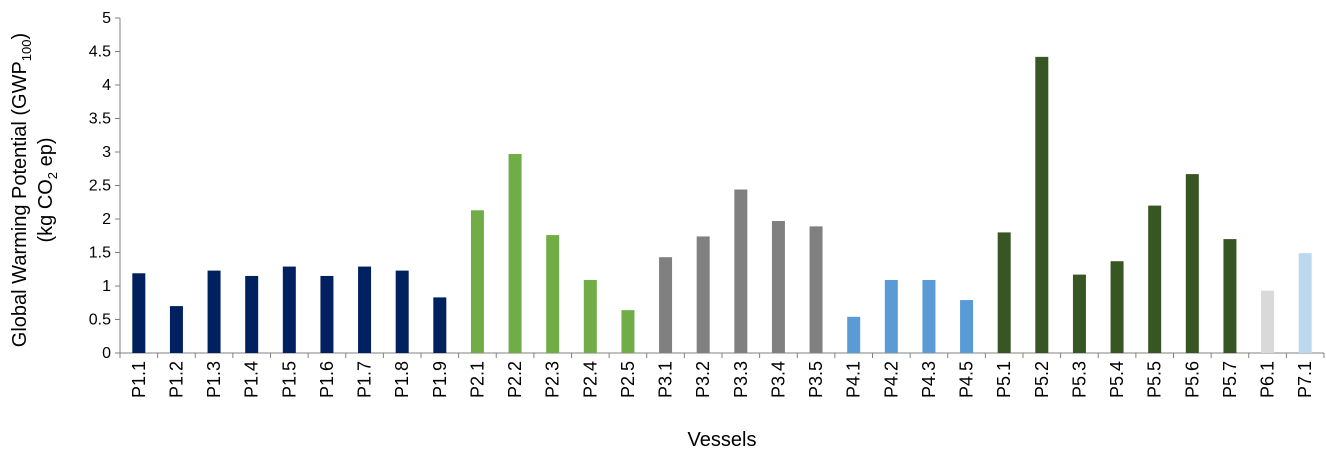 The image size is (1326, 452). I want to click on x-tick-label: P3.3, so click(741, 379).